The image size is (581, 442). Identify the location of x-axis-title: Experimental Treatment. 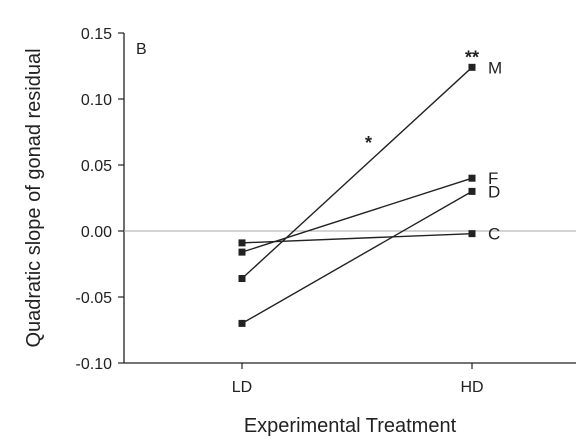
(350, 426).